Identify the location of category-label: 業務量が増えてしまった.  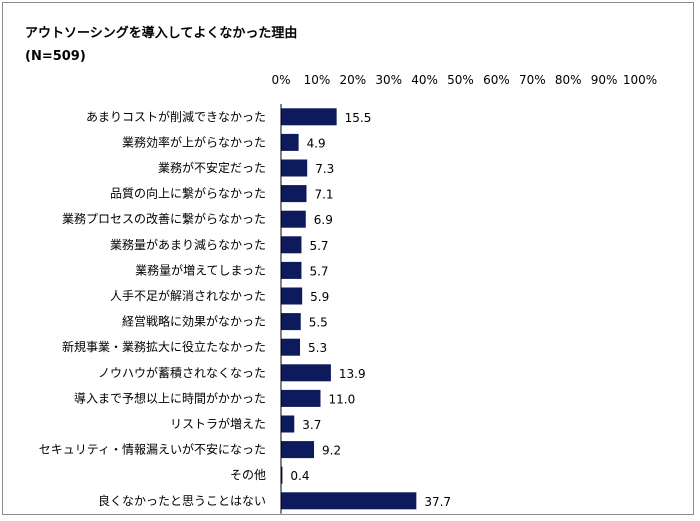
(200, 269).